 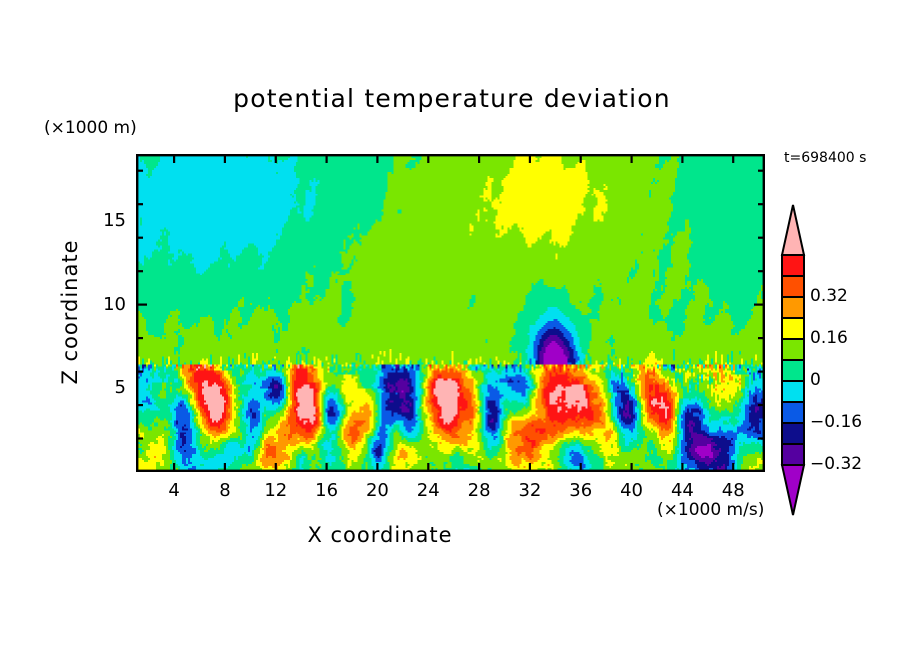 What do you see at coordinates (225, 490) in the screenshot?
I see `x-tick-8: 8` at bounding box center [225, 490].